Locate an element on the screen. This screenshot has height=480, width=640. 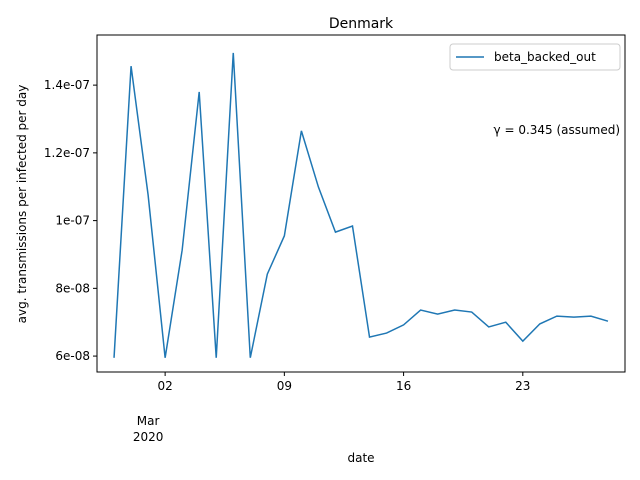
y-tick-label: 8e-08 is located at coordinates (72, 288).